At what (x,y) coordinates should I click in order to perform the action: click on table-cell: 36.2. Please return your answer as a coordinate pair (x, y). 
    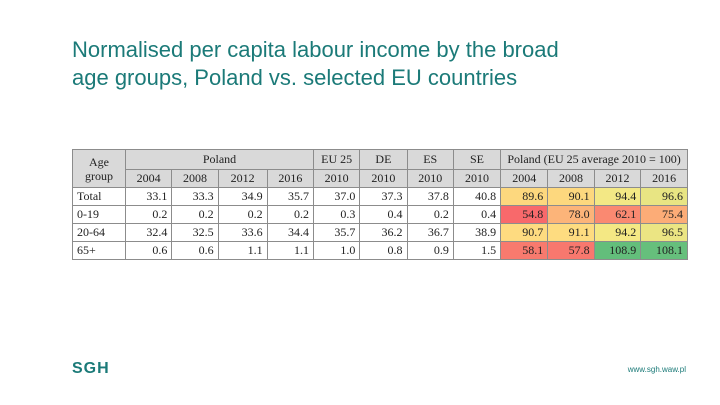
    Looking at the image, I should click on (383, 232).